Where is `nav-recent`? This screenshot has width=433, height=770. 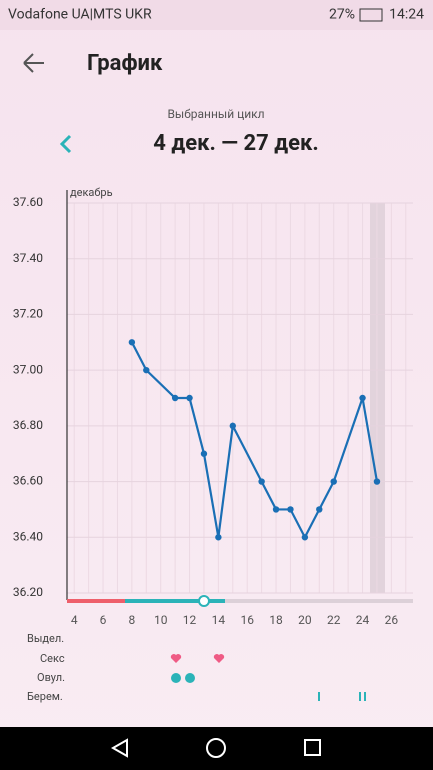
nav-recent is located at coordinates (312, 747).